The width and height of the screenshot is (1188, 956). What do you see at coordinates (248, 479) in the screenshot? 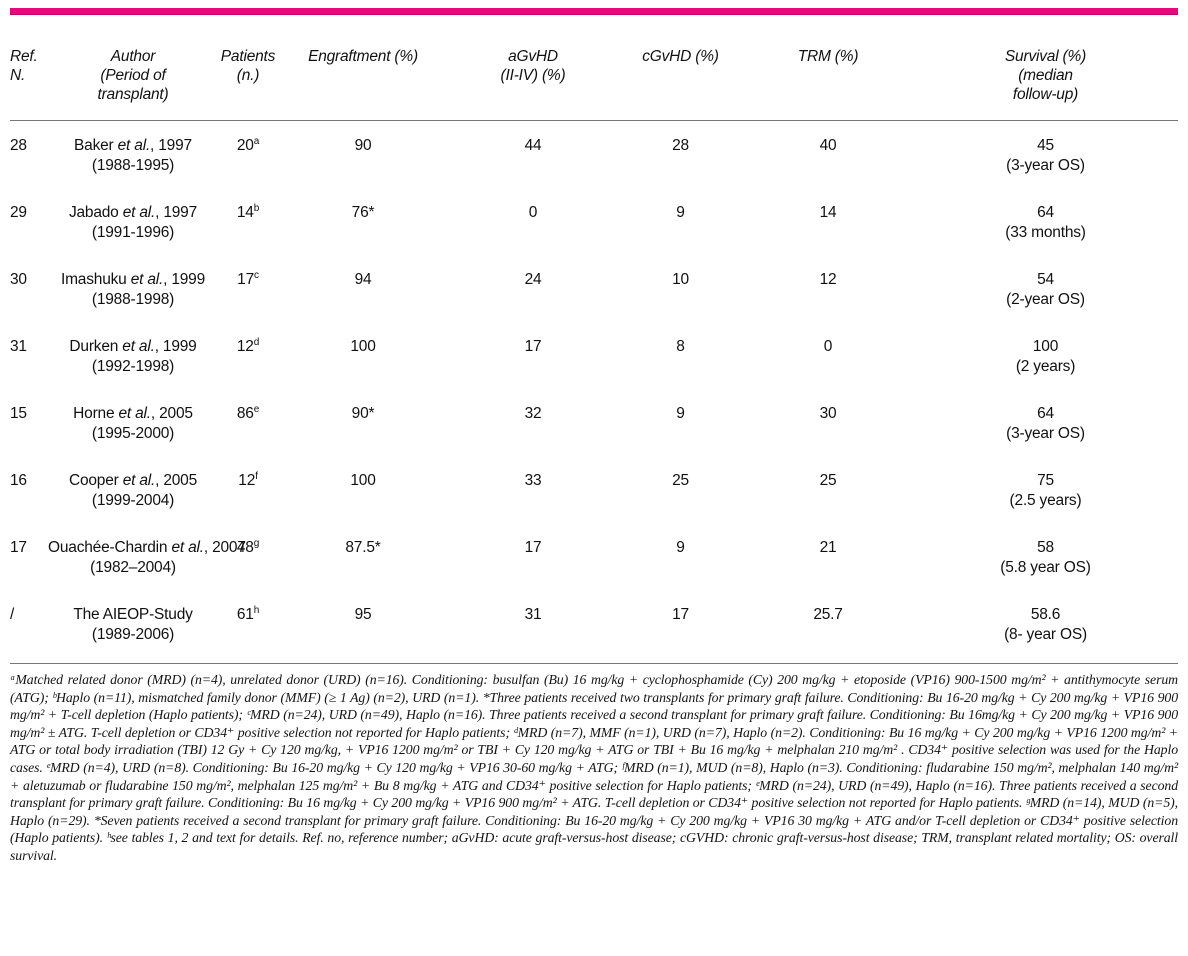
I see `patients-cell: 12f` at bounding box center [248, 479].